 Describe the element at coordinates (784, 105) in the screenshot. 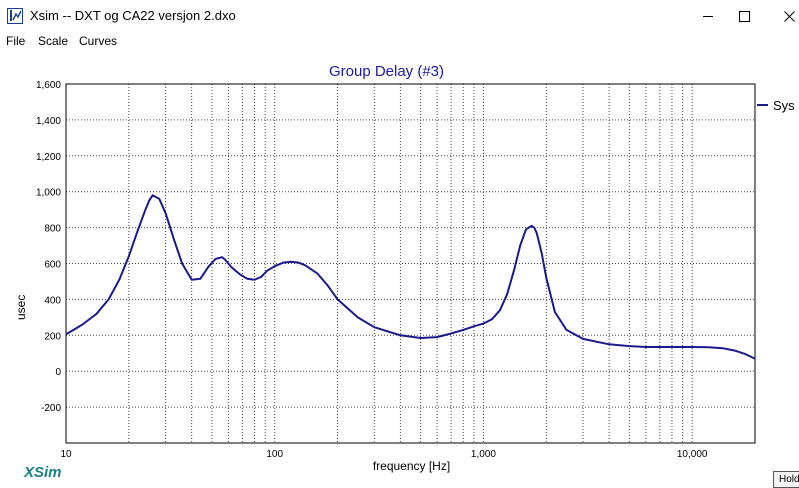

I see `legend-label-sys: Sys` at that location.